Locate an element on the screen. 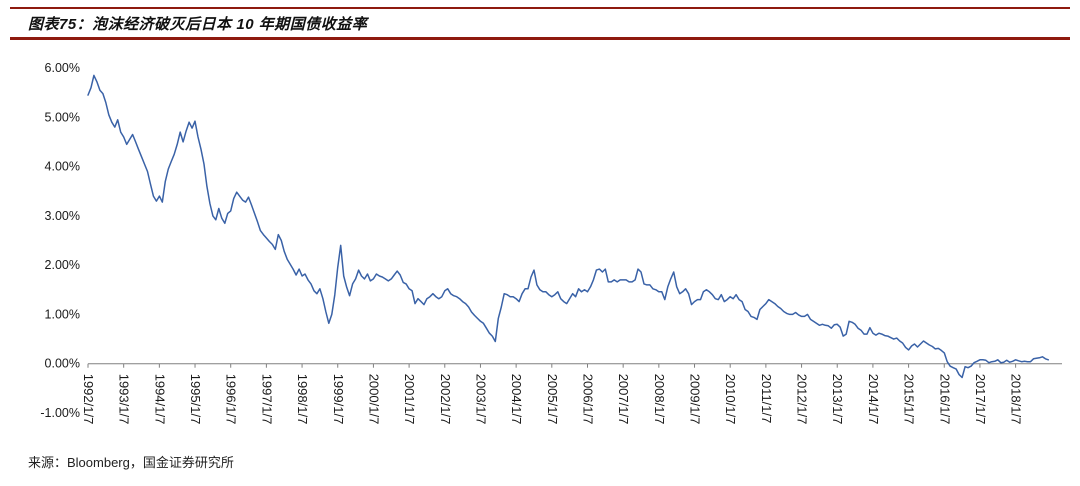  x-tick-label: 1992/1/7 is located at coordinates (88, 399).